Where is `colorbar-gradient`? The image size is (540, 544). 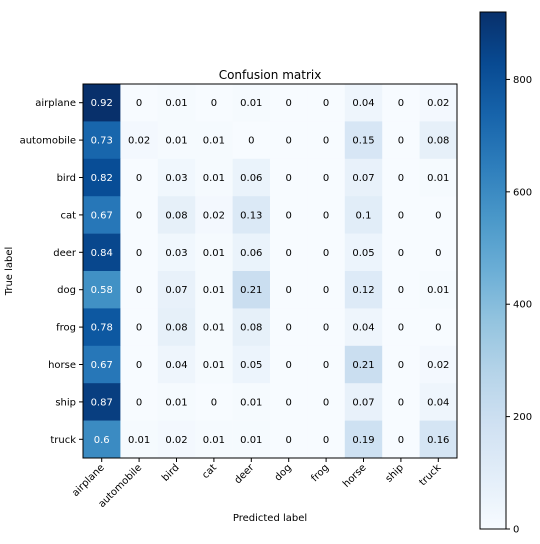 colorbar-gradient is located at coordinates (493, 270).